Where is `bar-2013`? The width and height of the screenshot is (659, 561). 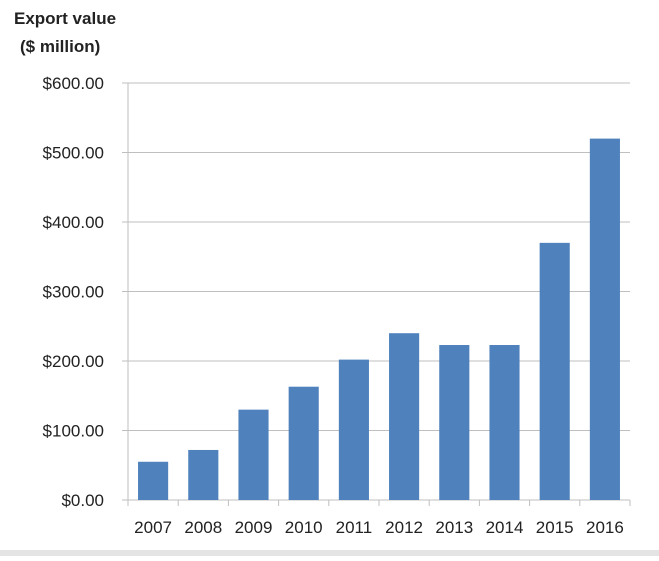
bar-2013 is located at coordinates (454, 422).